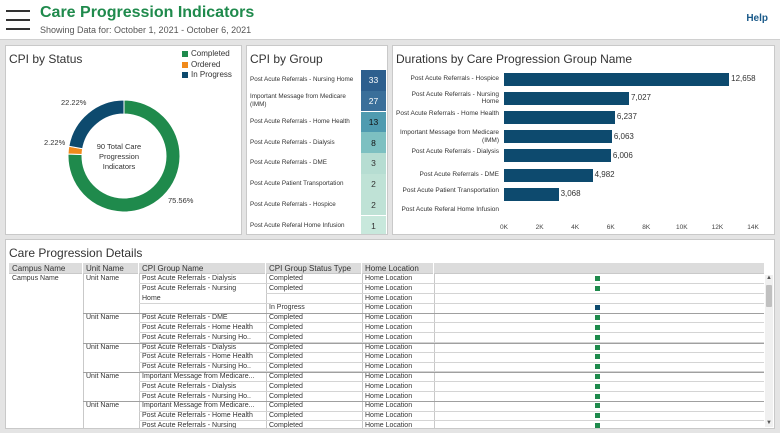  What do you see at coordinates (207, 54) in the screenshot?
I see `legend-completed: Completed` at bounding box center [207, 54].